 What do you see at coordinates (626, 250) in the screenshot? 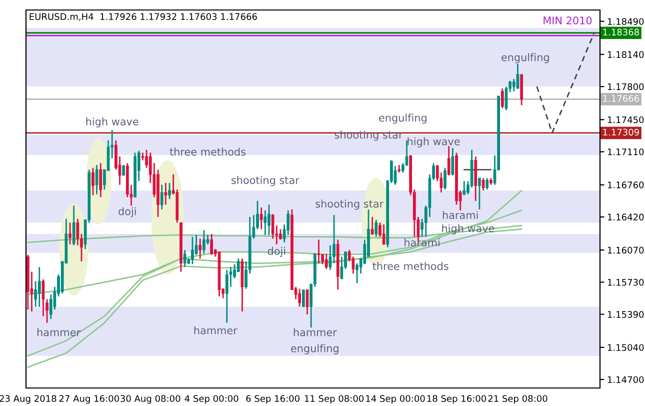
I see `y-tick-label: 1.16070` at bounding box center [626, 250].